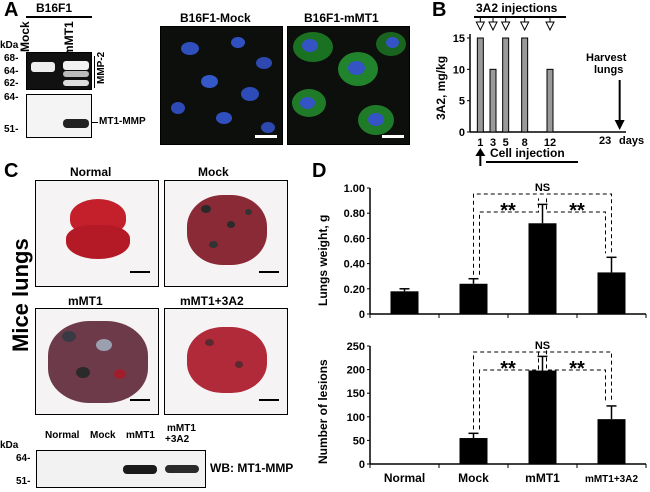 The height and width of the screenshot is (492, 650). Describe the element at coordinates (94, 72) in the screenshot. I see `mmp2-bracket` at that location.